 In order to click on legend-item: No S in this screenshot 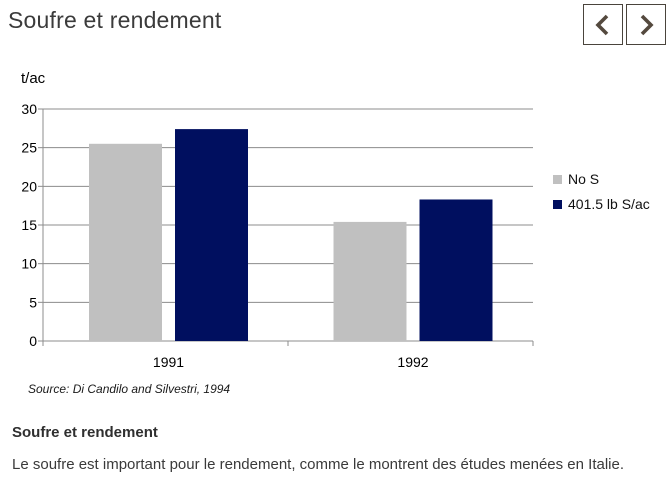, I will do `click(601, 179)`.